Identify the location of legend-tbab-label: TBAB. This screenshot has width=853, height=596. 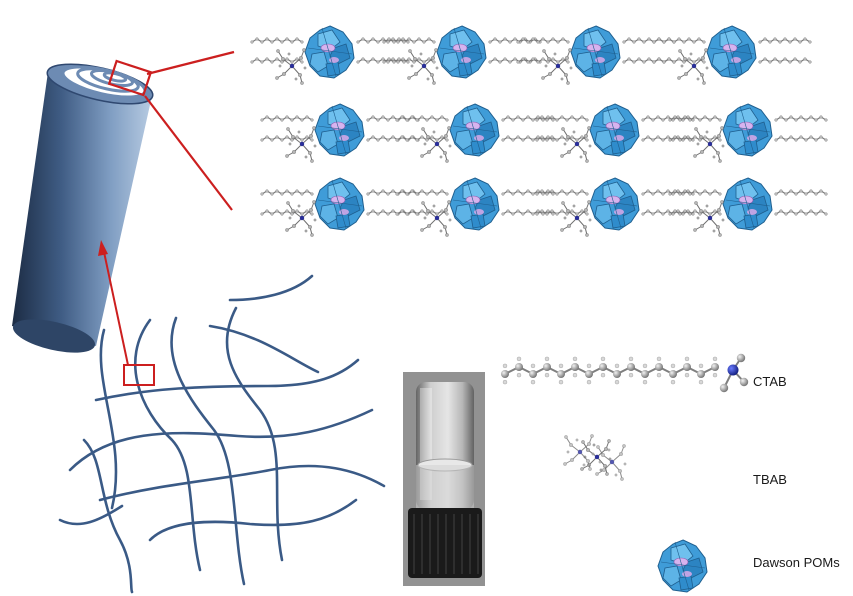
(770, 479).